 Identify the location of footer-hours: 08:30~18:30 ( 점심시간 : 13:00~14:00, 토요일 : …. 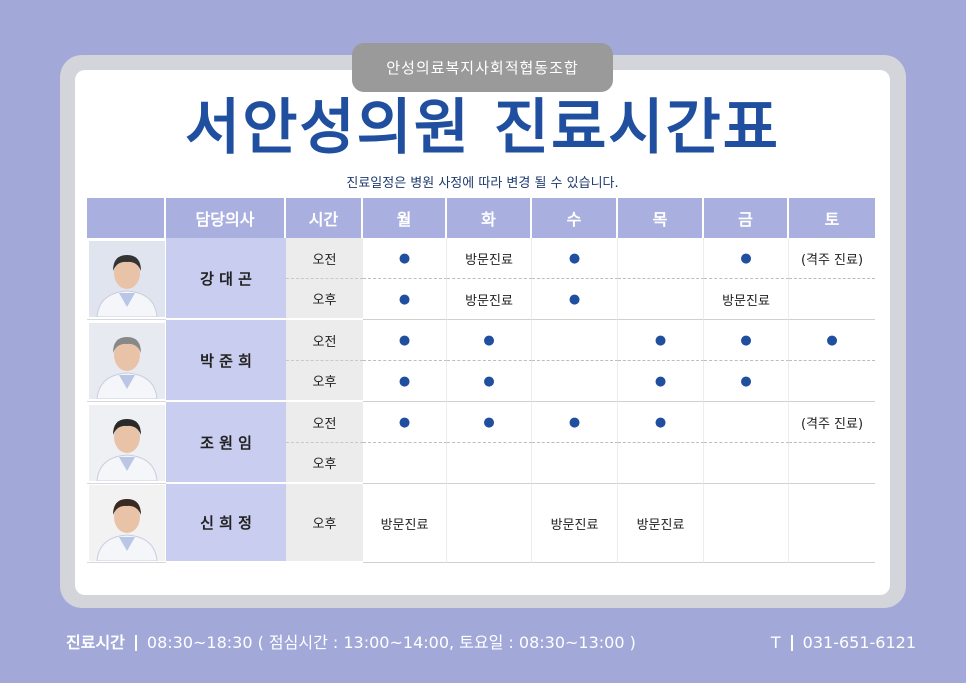
(391, 642).